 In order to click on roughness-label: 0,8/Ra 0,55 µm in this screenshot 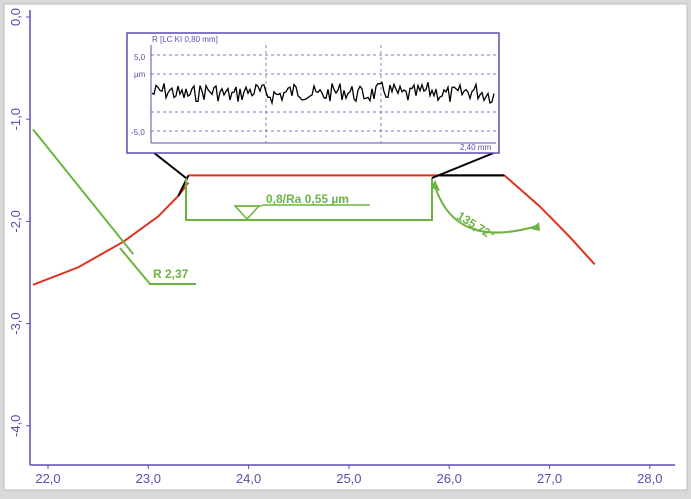, I will do `click(307, 199)`.